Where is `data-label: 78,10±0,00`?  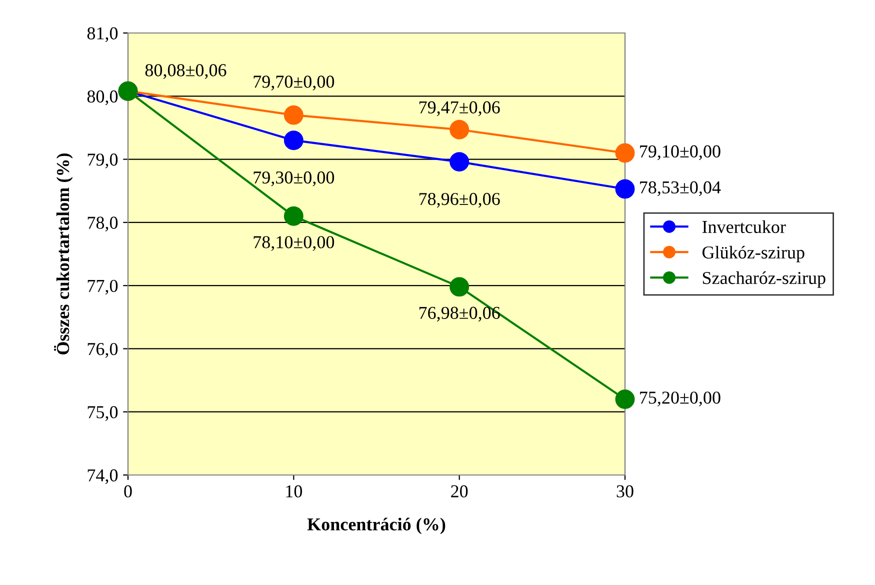
data-label: 78,10±0,00 is located at coordinates (294, 243).